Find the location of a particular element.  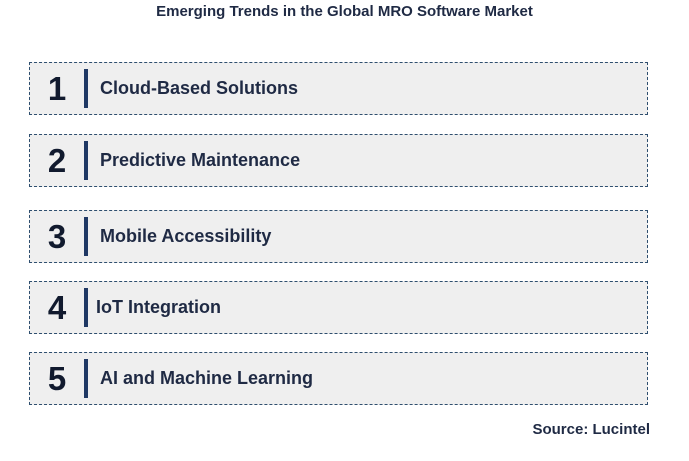

trend-item-2: 2 Predictive Maintenance is located at coordinates (338, 160).